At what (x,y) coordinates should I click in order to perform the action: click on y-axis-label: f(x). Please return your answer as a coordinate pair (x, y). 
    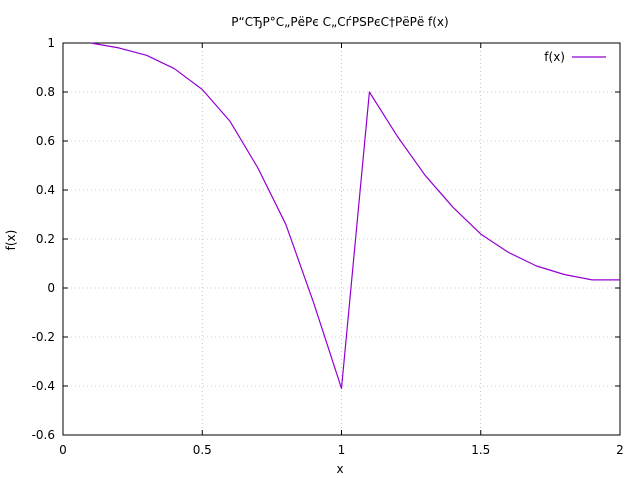
    Looking at the image, I should click on (11, 240).